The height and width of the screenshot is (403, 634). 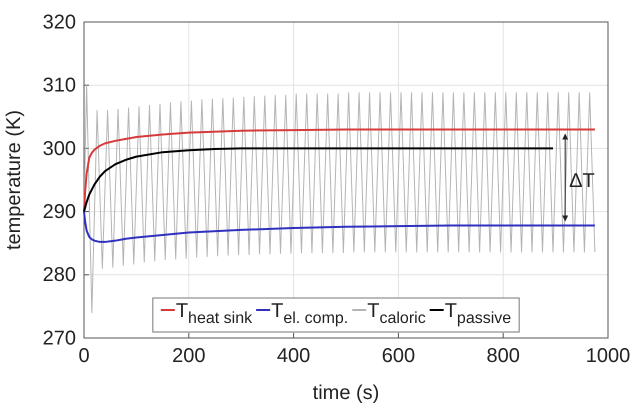 I want to click on y-tick-label: 270, so click(x=59, y=338).